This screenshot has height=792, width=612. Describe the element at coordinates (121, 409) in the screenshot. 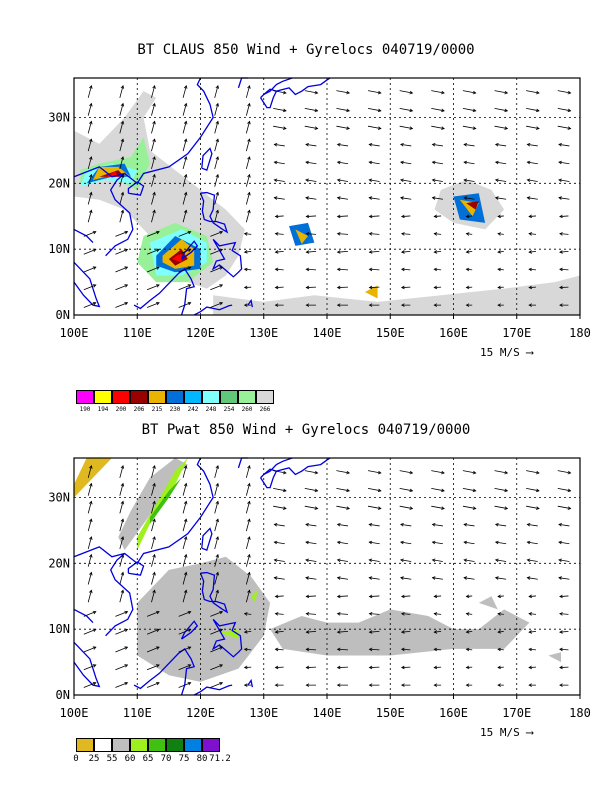

I see `colorbar-label: 200` at that location.